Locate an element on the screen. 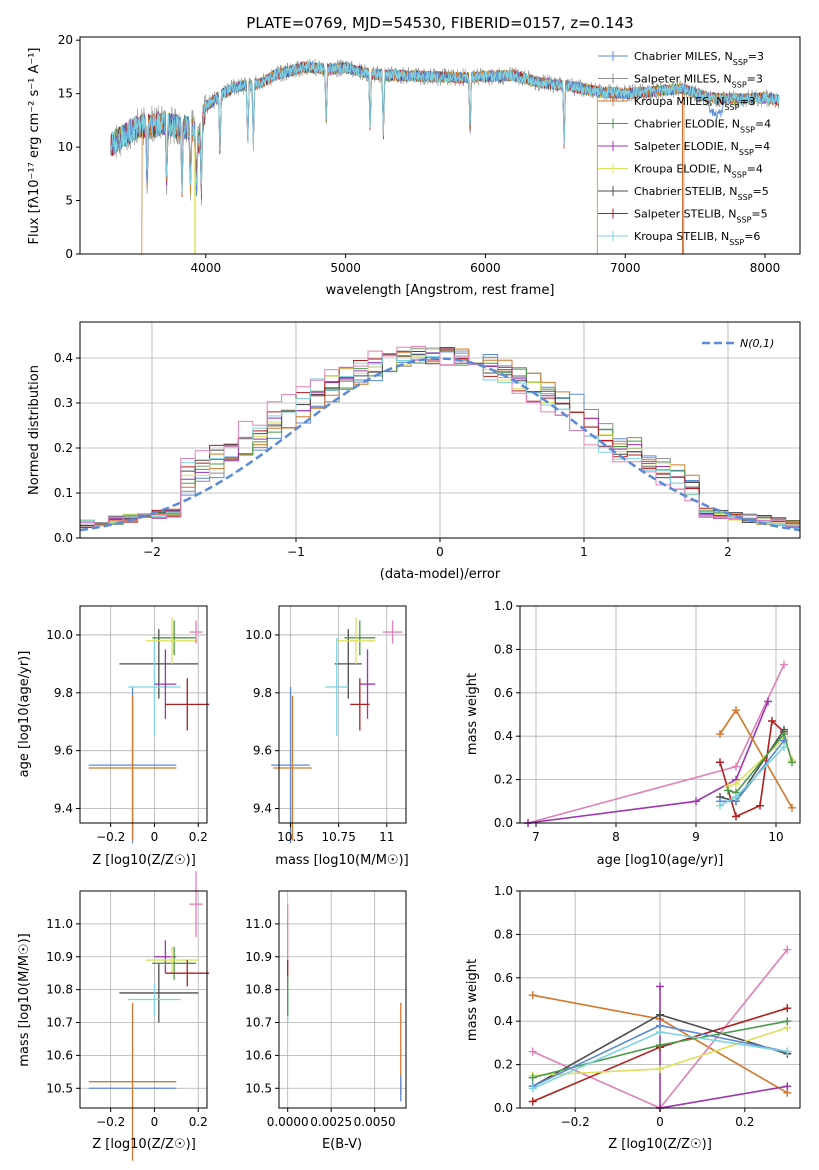 This screenshot has height=1170, width=819. mass-vs-Z-xlabel: Z [log10(Z/Z☉)] is located at coordinates (144, 1144).